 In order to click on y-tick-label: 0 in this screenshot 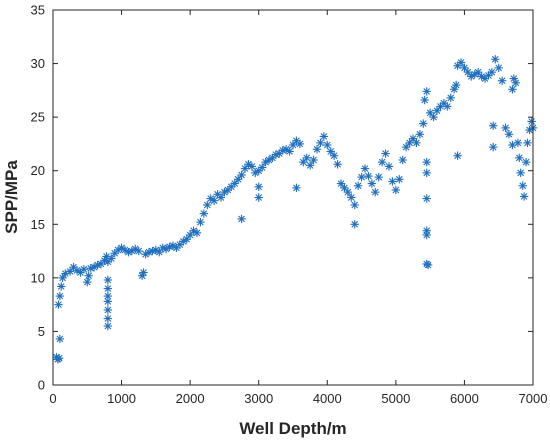, I will do `click(41, 385)`.